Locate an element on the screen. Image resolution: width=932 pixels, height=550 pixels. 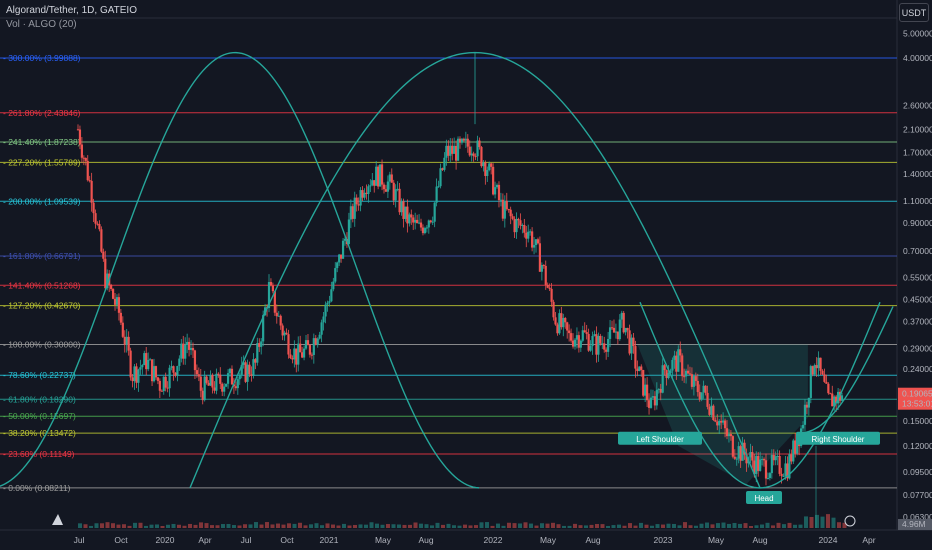
time-axis-label: Oct is located at coordinates (287, 540).